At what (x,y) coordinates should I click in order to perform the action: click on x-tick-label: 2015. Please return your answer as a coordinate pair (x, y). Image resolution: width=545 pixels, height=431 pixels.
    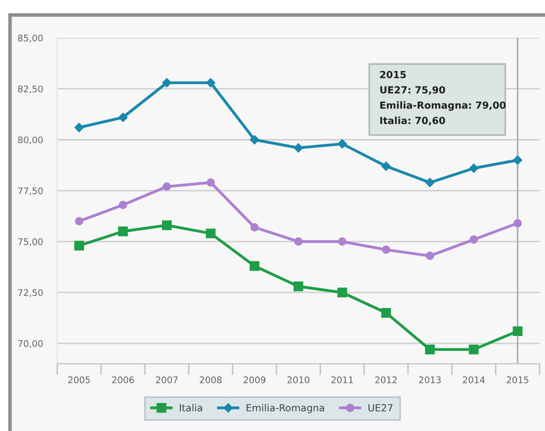
    Looking at the image, I should click on (517, 380).